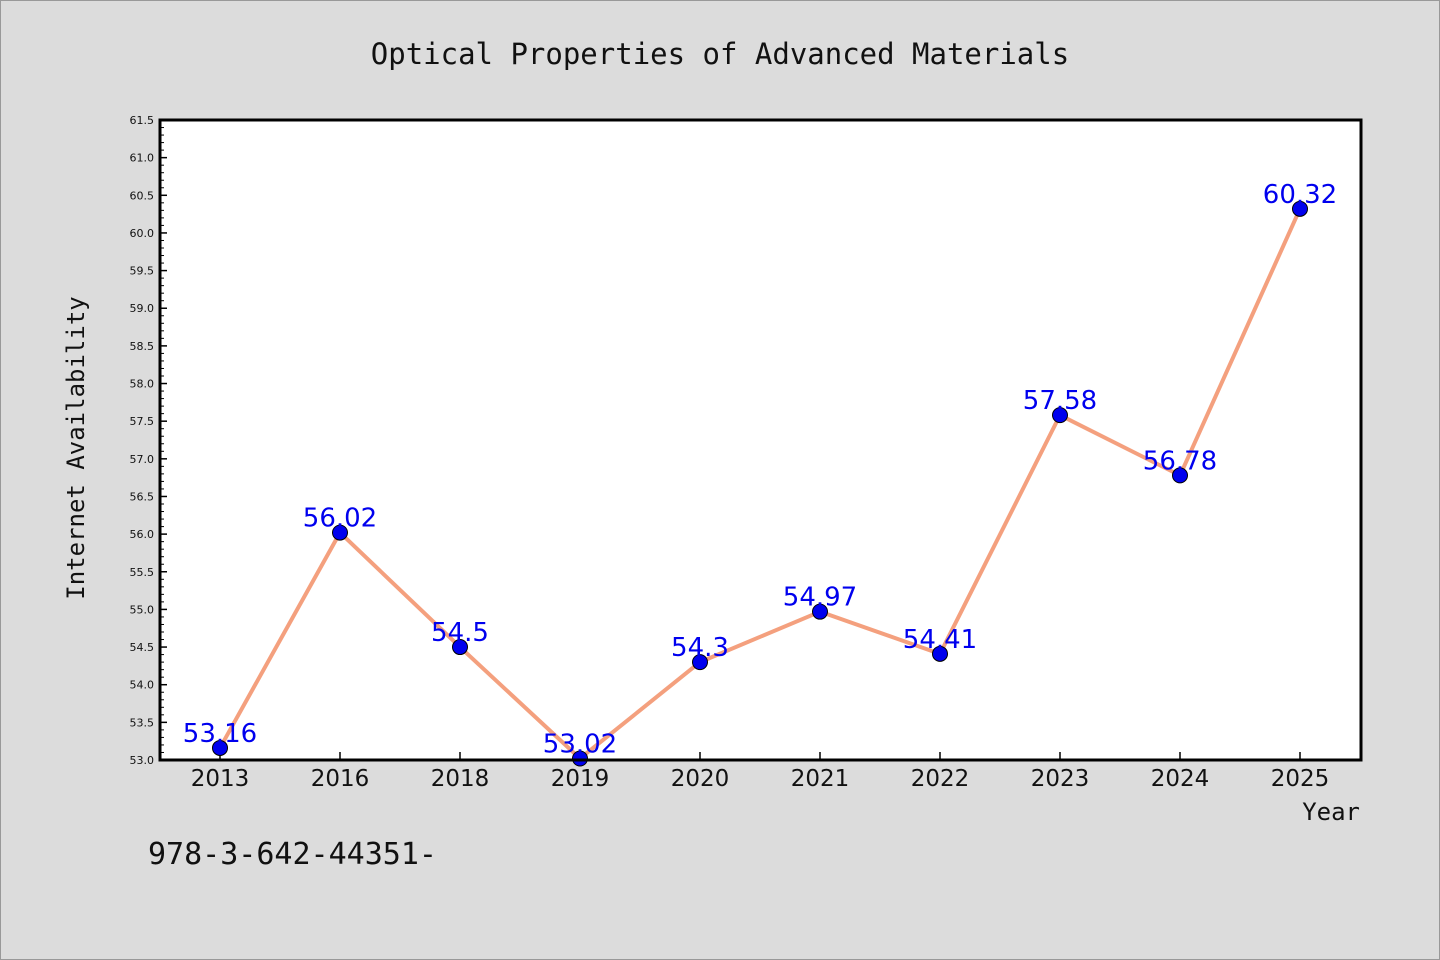 This screenshot has height=960, width=1440. I want to click on y-tick-label: 57.0, so click(142, 459).